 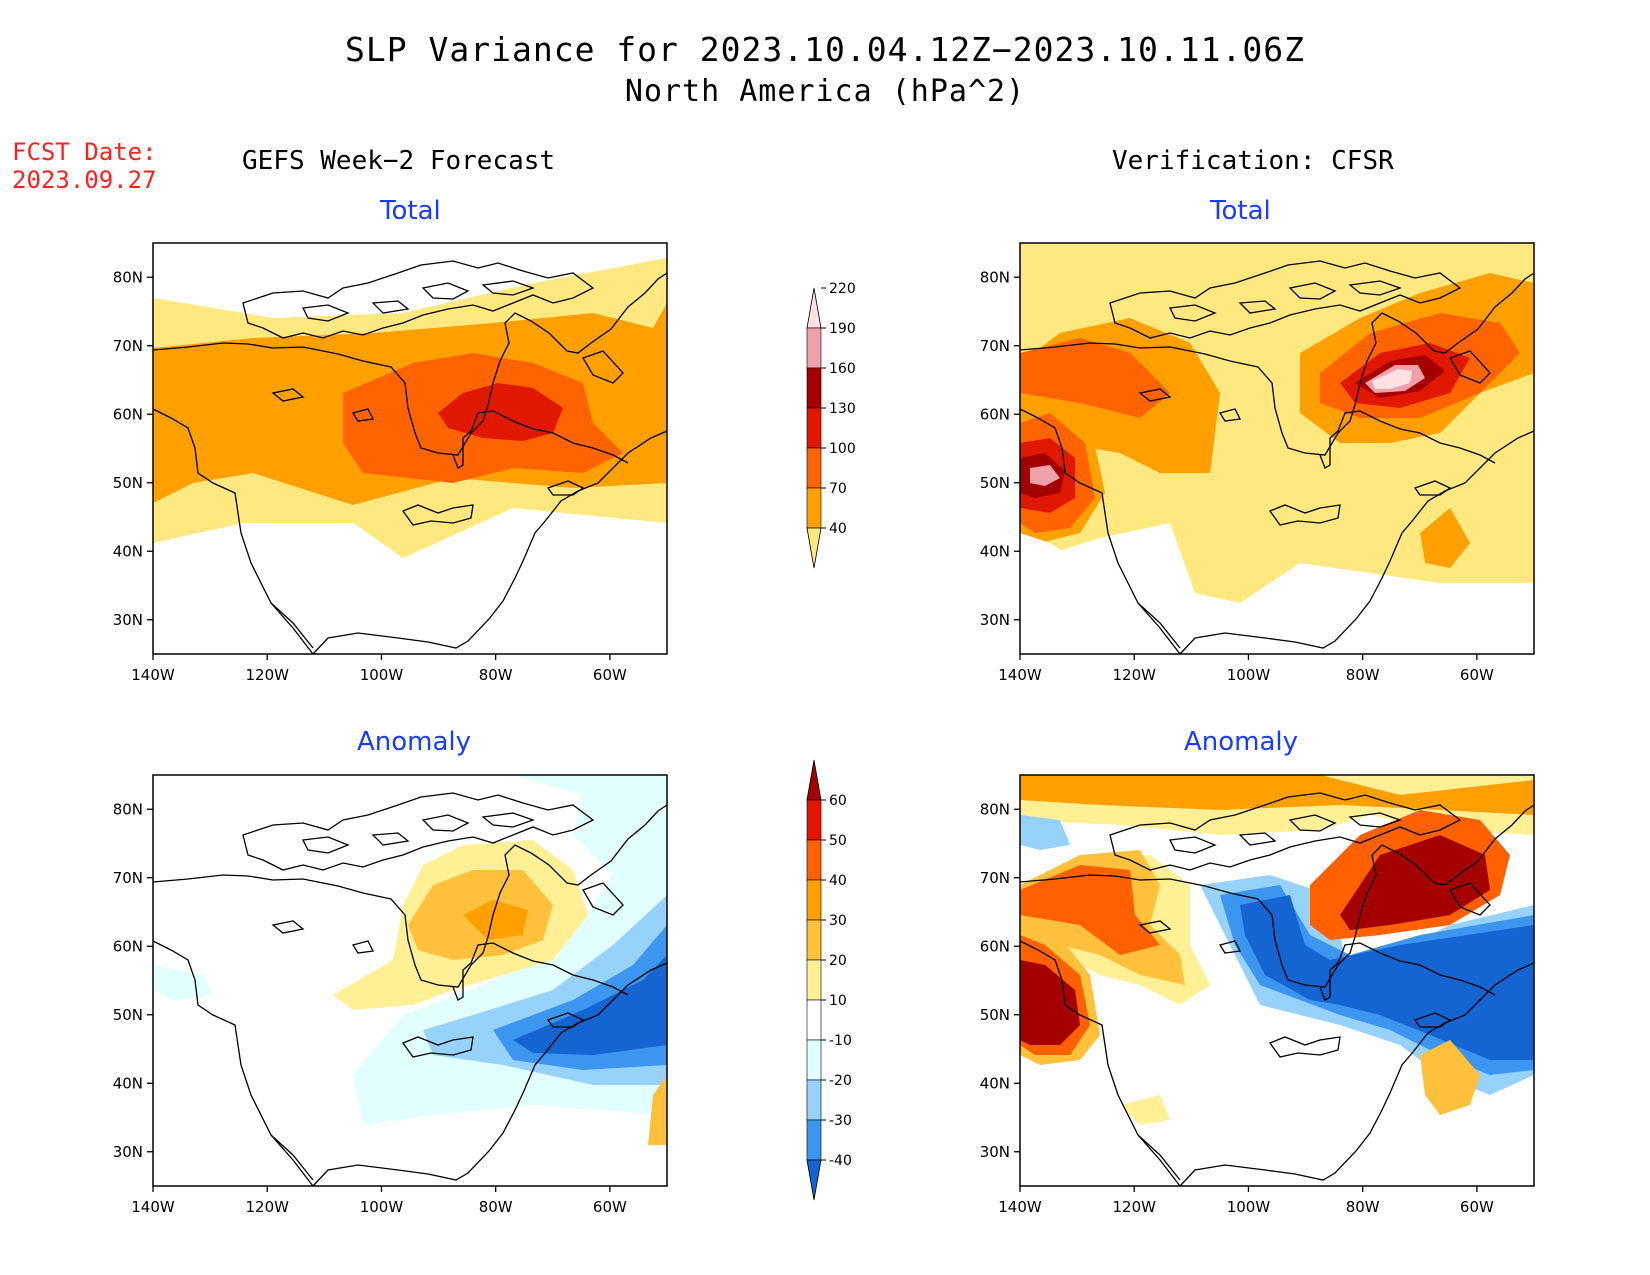 I want to click on panel-title-verif-total: Total, so click(x=1240, y=211).